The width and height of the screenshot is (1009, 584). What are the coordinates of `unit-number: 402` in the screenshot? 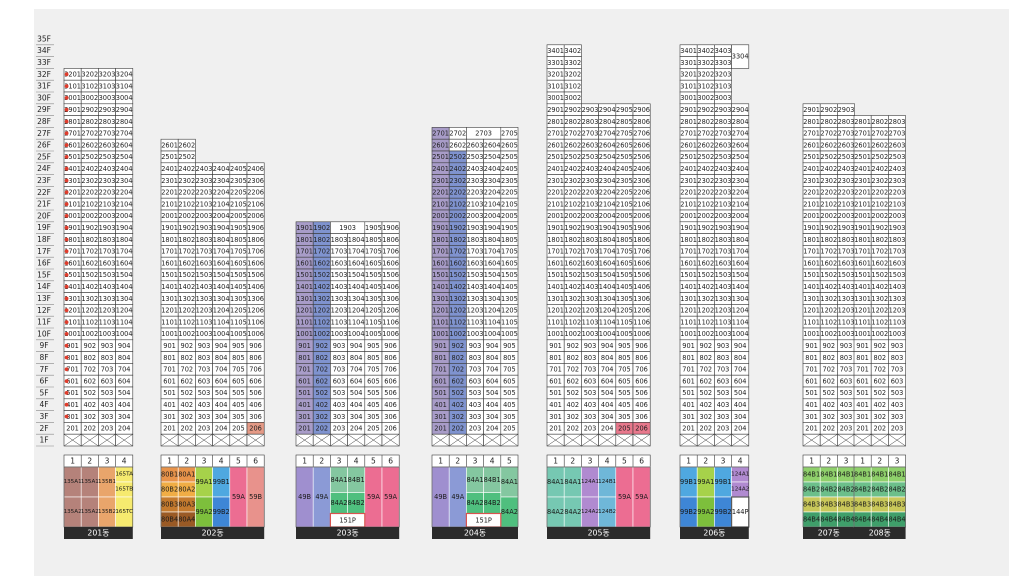 It's located at (90, 405).